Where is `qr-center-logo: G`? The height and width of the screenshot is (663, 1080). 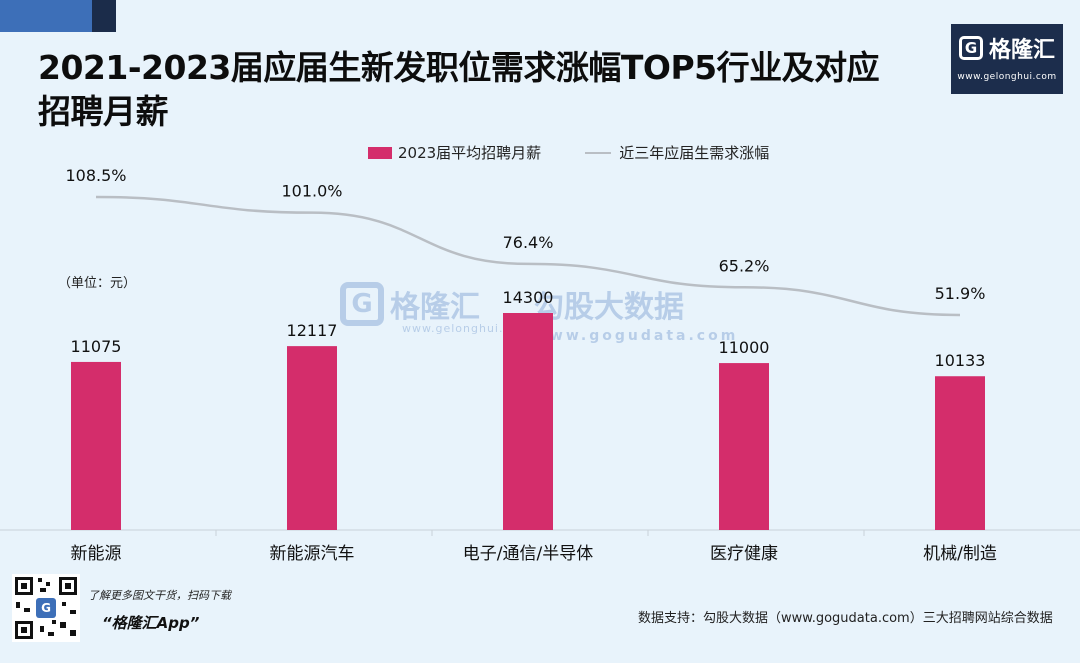 qr-center-logo: G is located at coordinates (46, 608).